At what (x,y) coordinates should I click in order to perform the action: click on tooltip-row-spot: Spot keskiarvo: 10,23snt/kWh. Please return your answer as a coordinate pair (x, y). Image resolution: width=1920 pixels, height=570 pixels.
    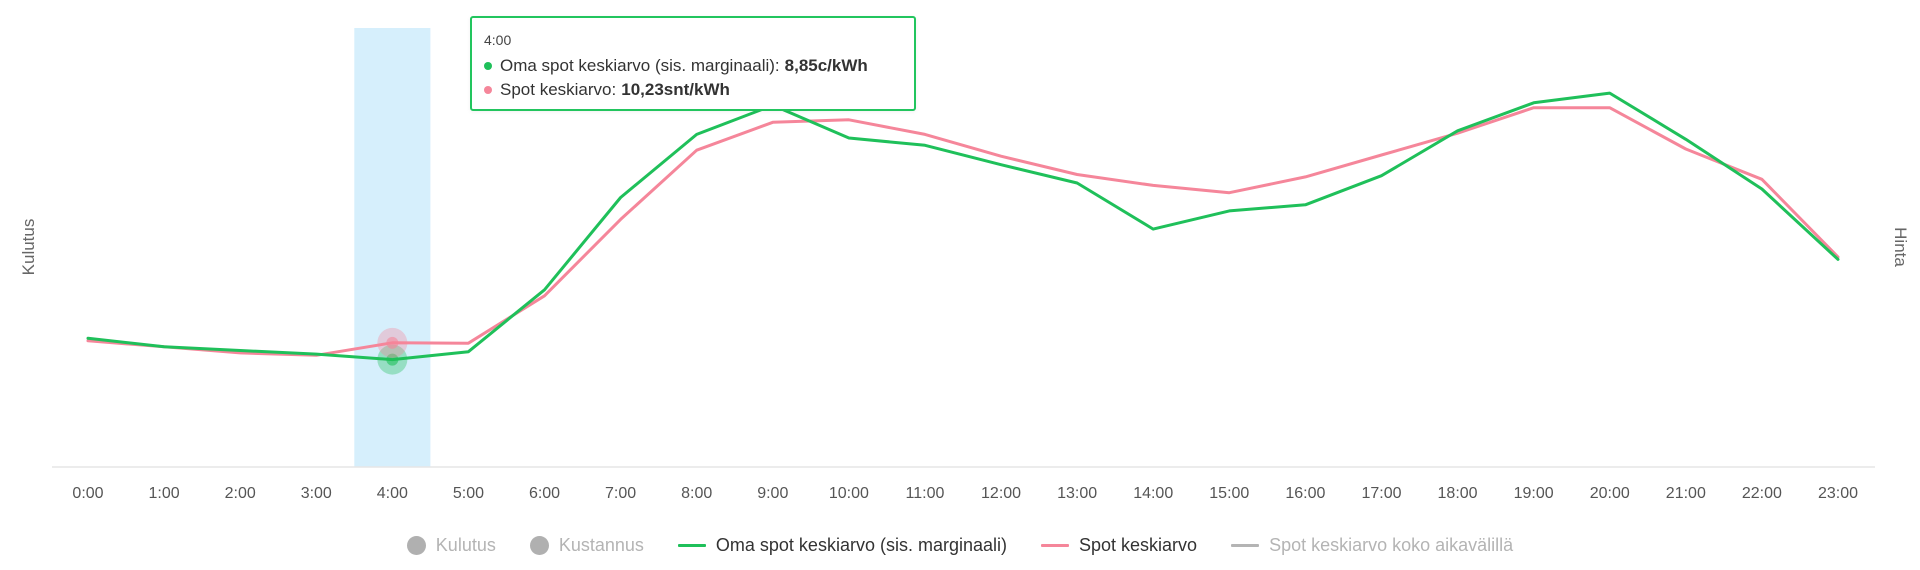
    Looking at the image, I should click on (692, 90).